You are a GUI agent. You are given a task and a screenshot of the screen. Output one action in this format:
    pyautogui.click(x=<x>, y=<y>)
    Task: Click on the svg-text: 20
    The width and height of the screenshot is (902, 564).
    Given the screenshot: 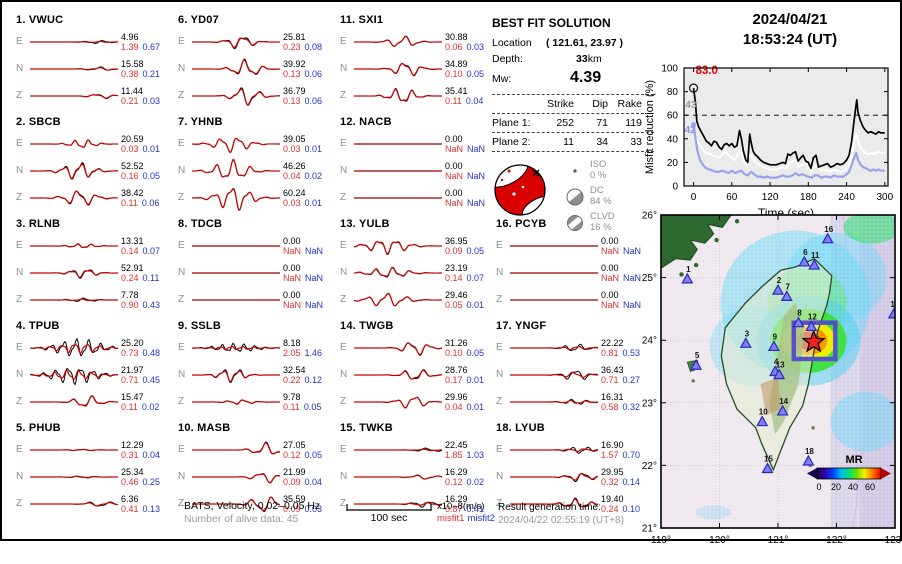 What is the action you would take?
    pyautogui.click(x=836, y=487)
    